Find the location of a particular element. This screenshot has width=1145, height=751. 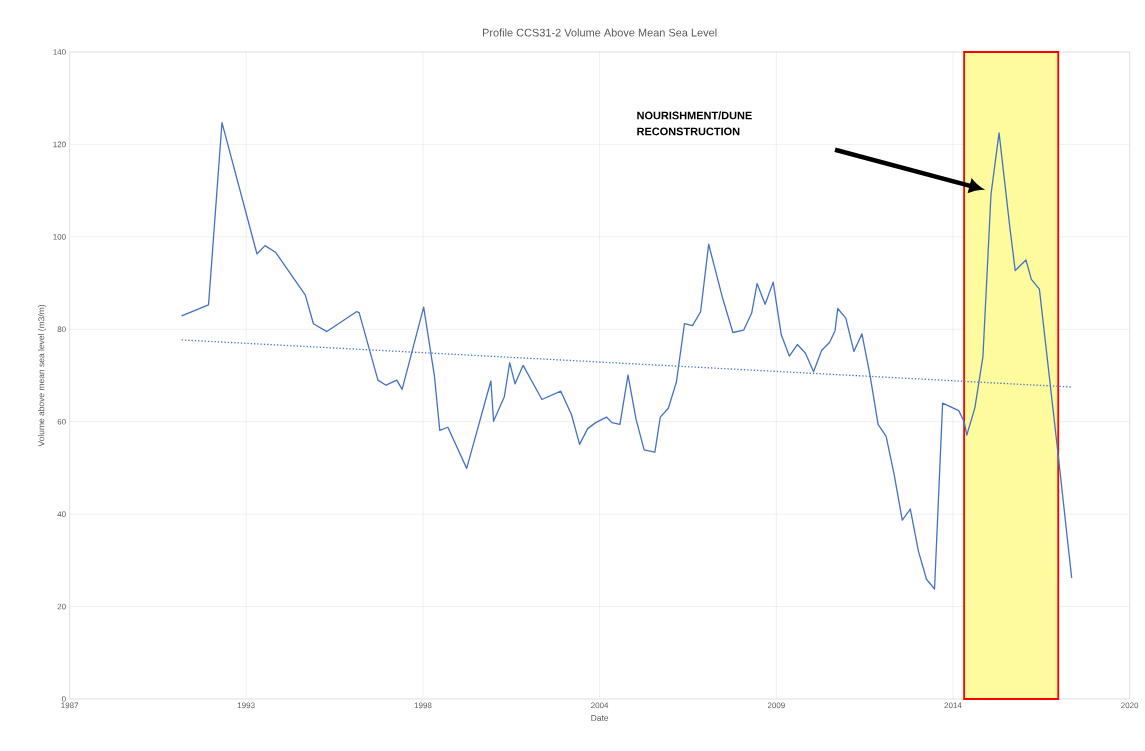

y-axis-title: Volume above mean sea level (m3/m) is located at coordinates (42, 375).